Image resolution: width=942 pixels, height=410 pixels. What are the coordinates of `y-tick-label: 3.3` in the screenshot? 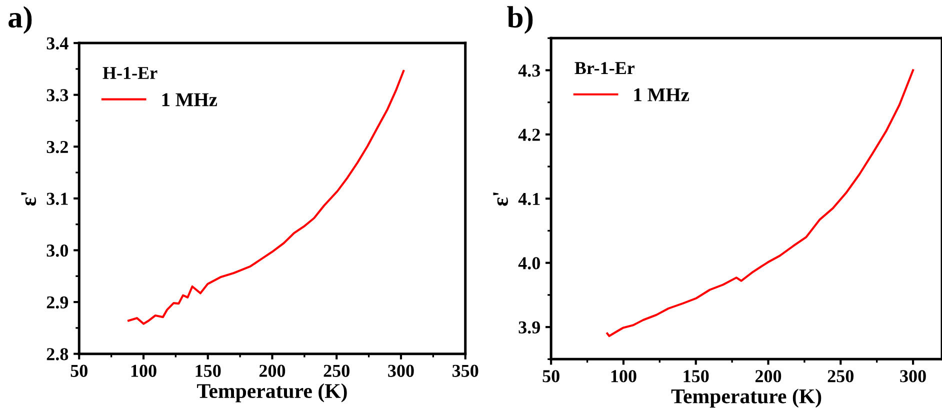 It's located at (57, 95).